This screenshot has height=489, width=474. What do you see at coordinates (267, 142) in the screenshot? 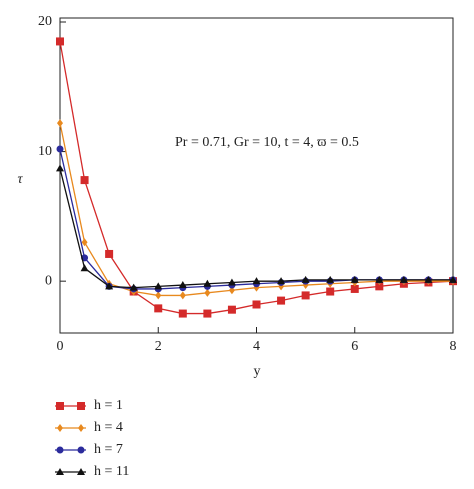
I see `annotation: Pr = 0.71, Gr = 10, t = 4, ϖ = 0.5` at bounding box center [267, 142].